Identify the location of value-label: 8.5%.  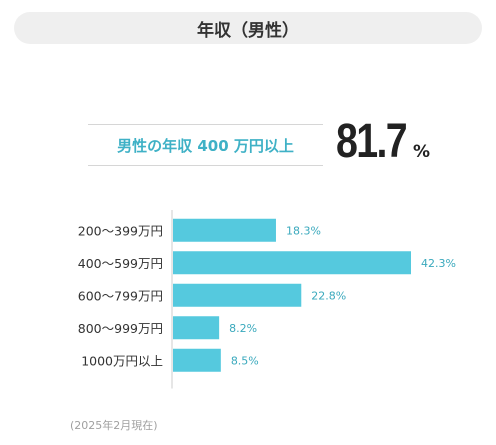
(245, 360).